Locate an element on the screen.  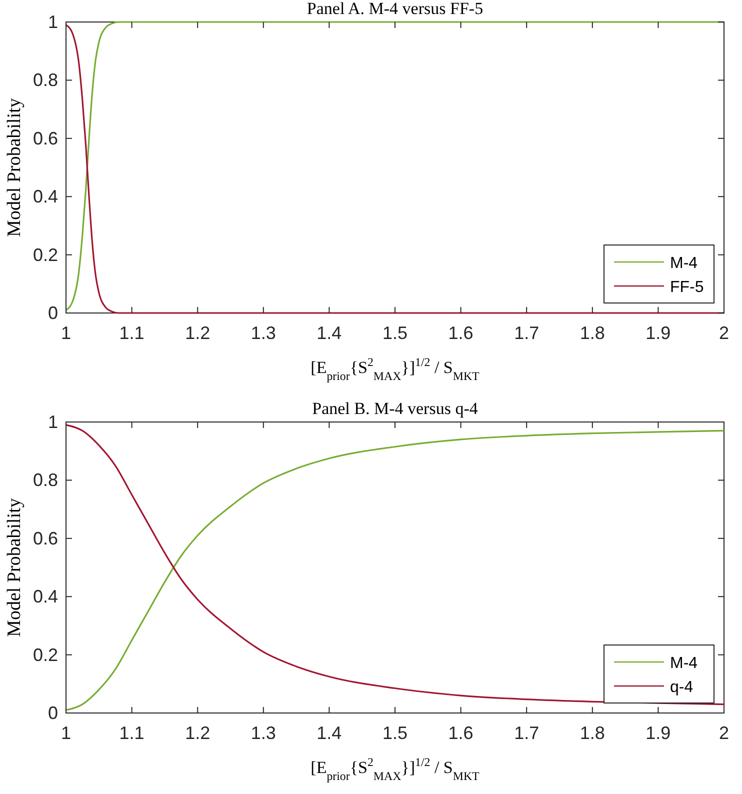
chart-title: Panel B. M-4 versus q-4 is located at coordinates (395, 408).